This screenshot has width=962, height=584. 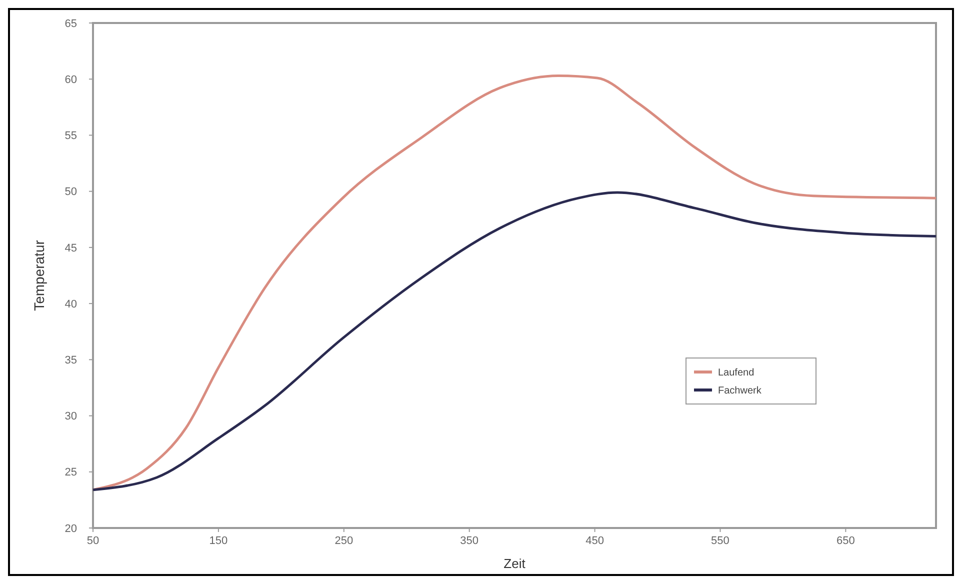 What do you see at coordinates (720, 541) in the screenshot?
I see `x-tick-label: 550` at bounding box center [720, 541].